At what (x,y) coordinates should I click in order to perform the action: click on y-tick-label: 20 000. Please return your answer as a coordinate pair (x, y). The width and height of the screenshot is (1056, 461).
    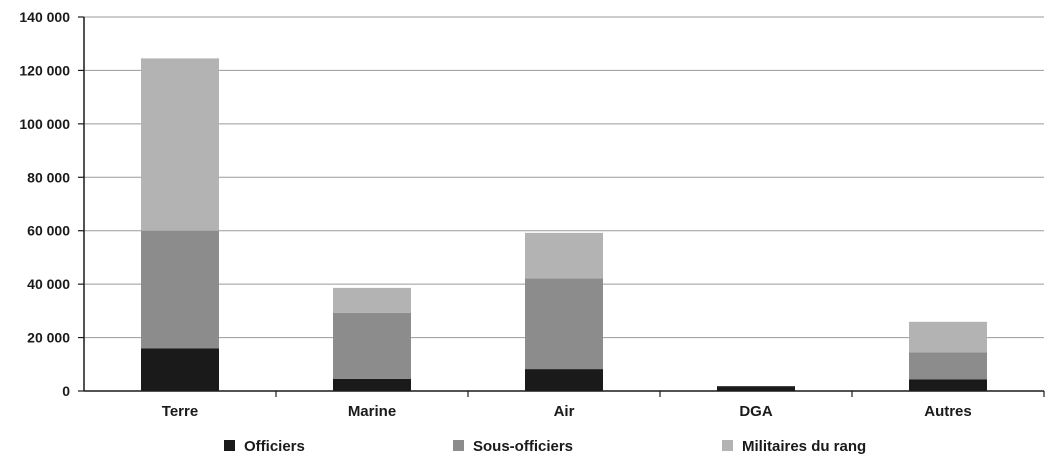
    Looking at the image, I should click on (48, 338).